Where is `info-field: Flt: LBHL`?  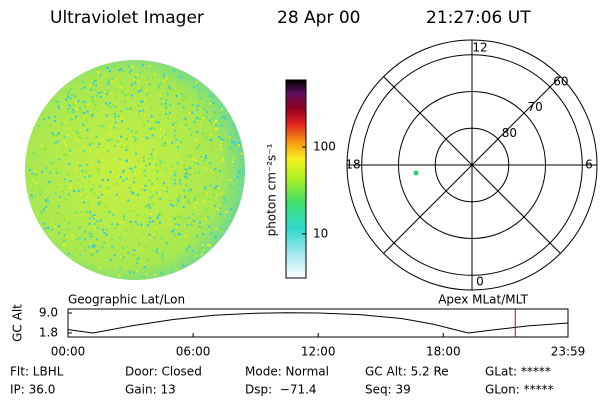
info-field: Flt: LBHL is located at coordinates (37, 372).